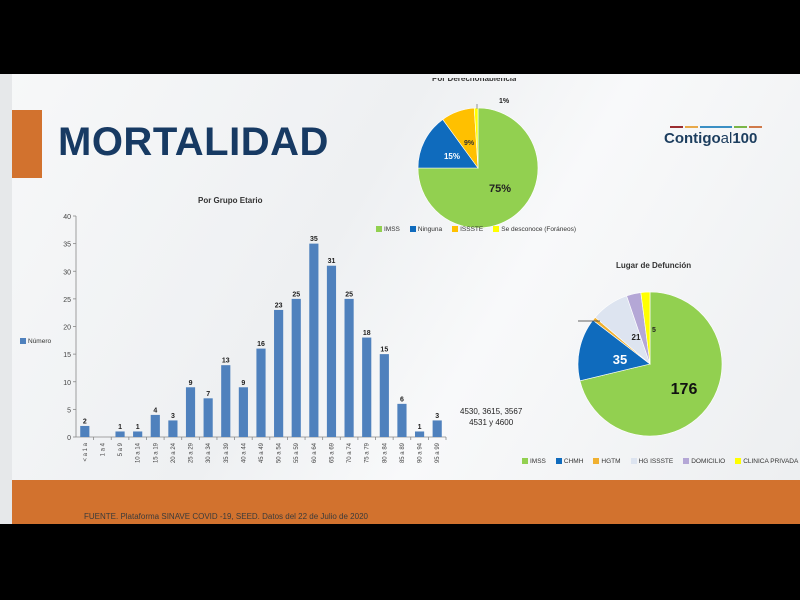  I want to click on legend-item-domicilio: DOMICILIO, so click(704, 461).